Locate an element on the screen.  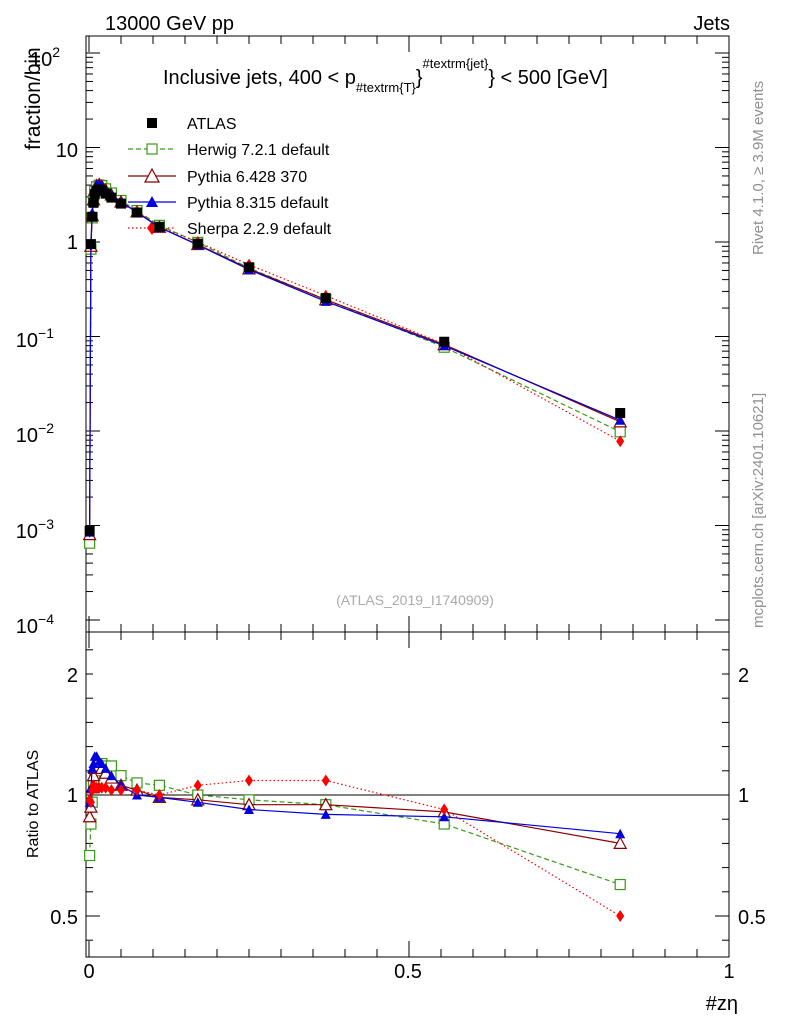
ratio-tick-label-0.5-left: 0.5 is located at coordinates (64, 918).